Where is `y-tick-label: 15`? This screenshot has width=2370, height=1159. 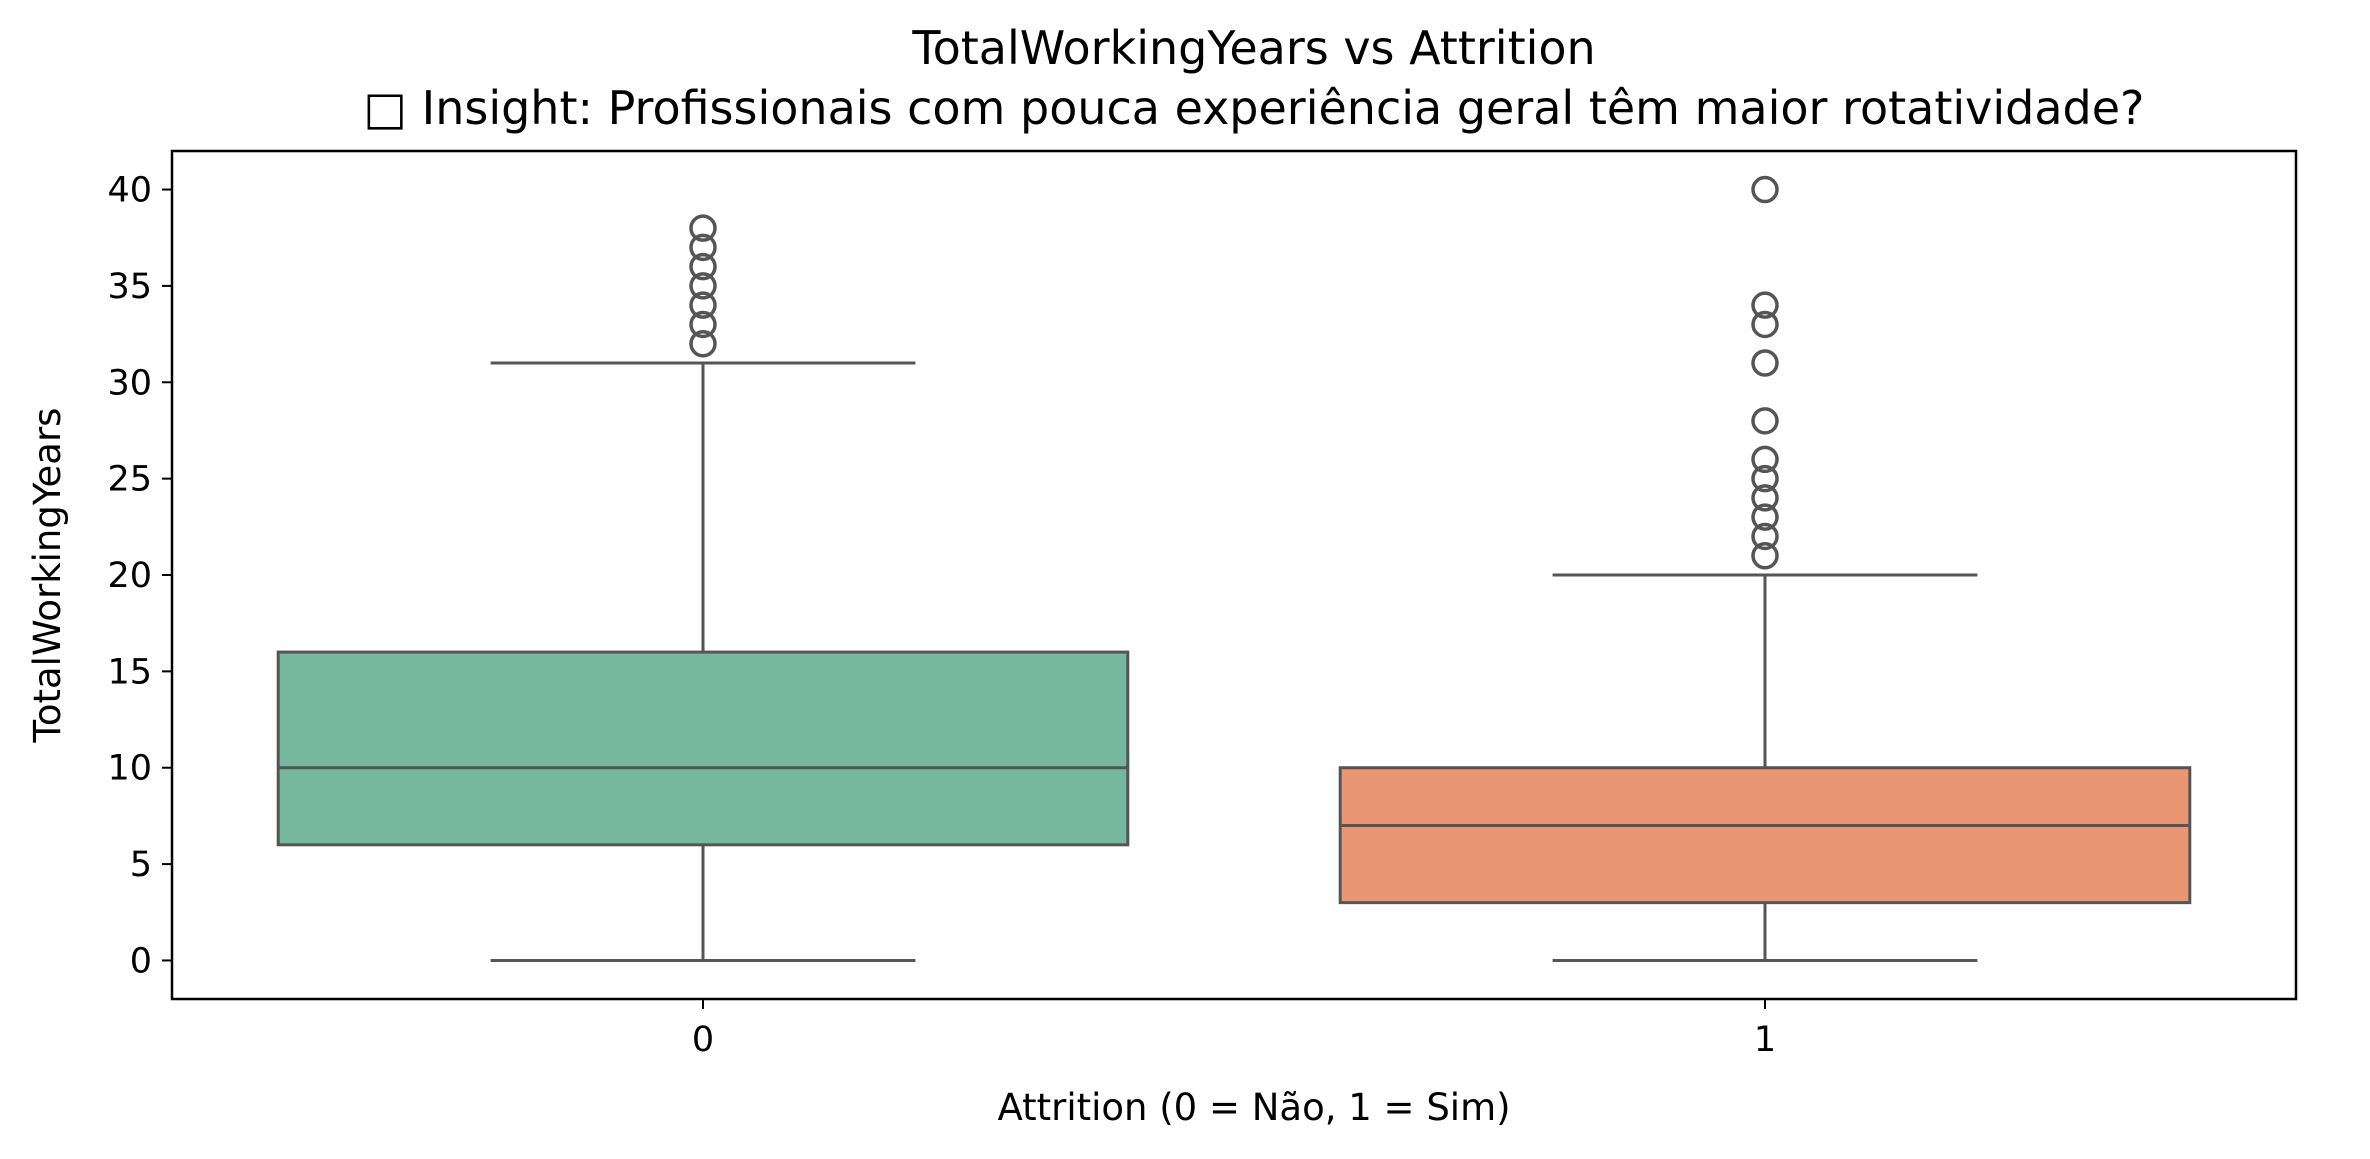
y-tick-label: 15 is located at coordinates (129, 672).